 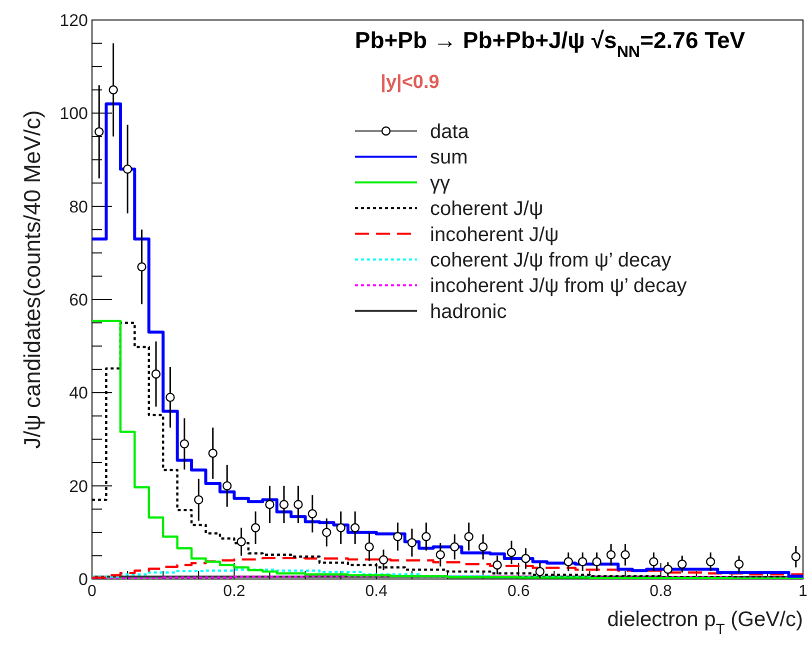 I want to click on x-axis-title: dielectron p$_{T}$ (GeV/c), so click(x=705, y=623).